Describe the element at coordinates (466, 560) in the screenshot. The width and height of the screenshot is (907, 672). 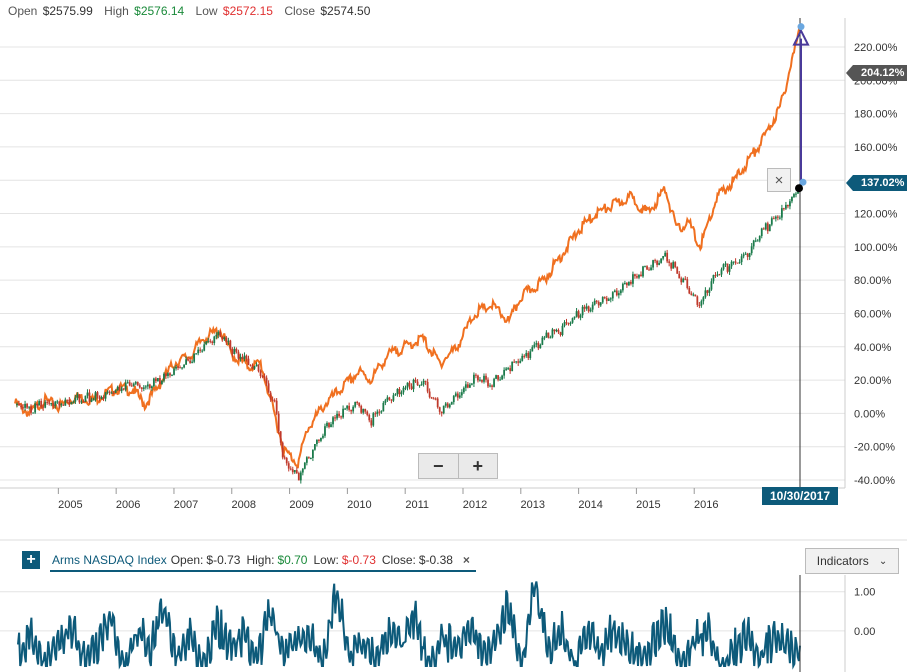
I see `remove-indicator-button: ×` at that location.